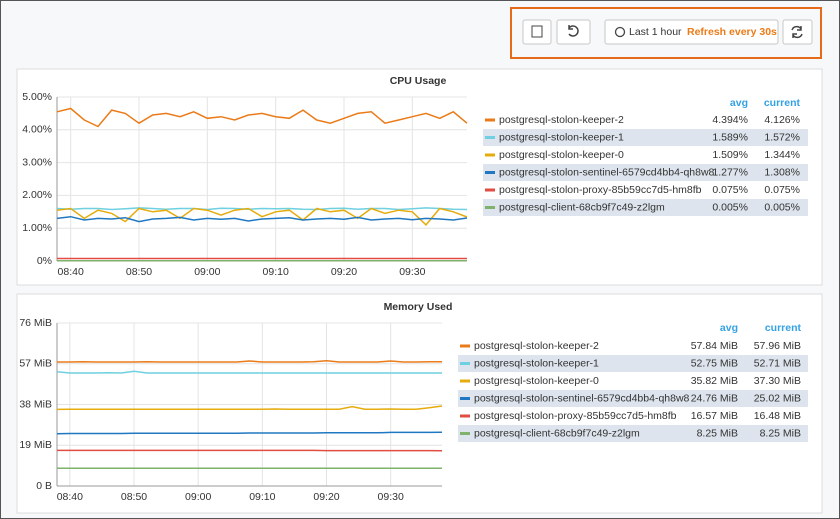 This screenshot has height=519, width=840. Describe the element at coordinates (44, 486) in the screenshot. I see `y-tick-label: 0 B` at that location.